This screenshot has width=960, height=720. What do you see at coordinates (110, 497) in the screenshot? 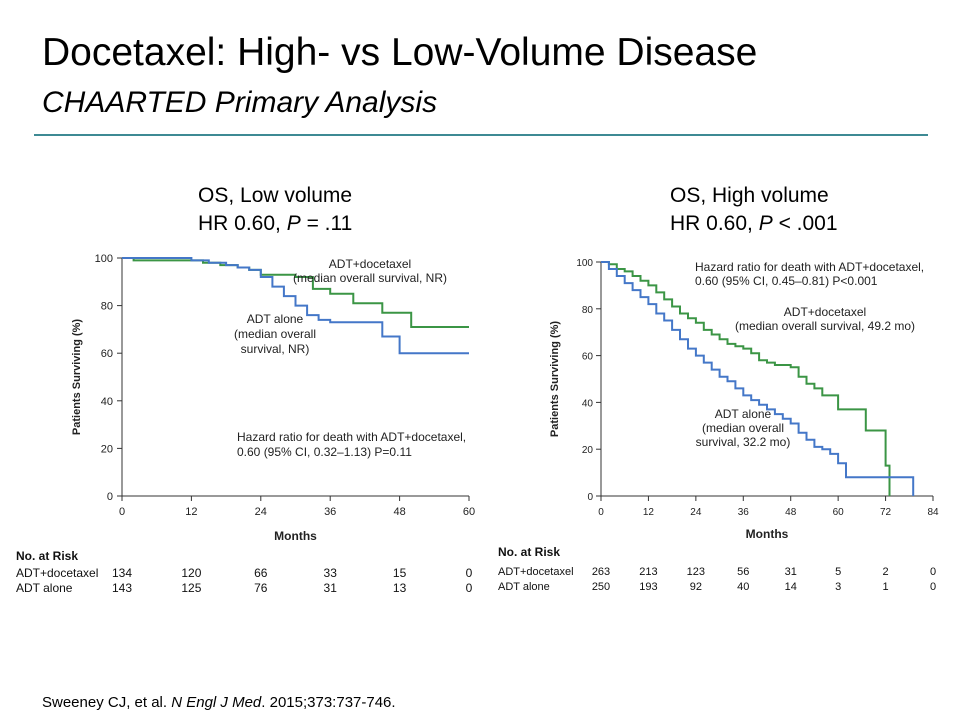
I see `chart1-y-tick-label: 0` at bounding box center [110, 497].